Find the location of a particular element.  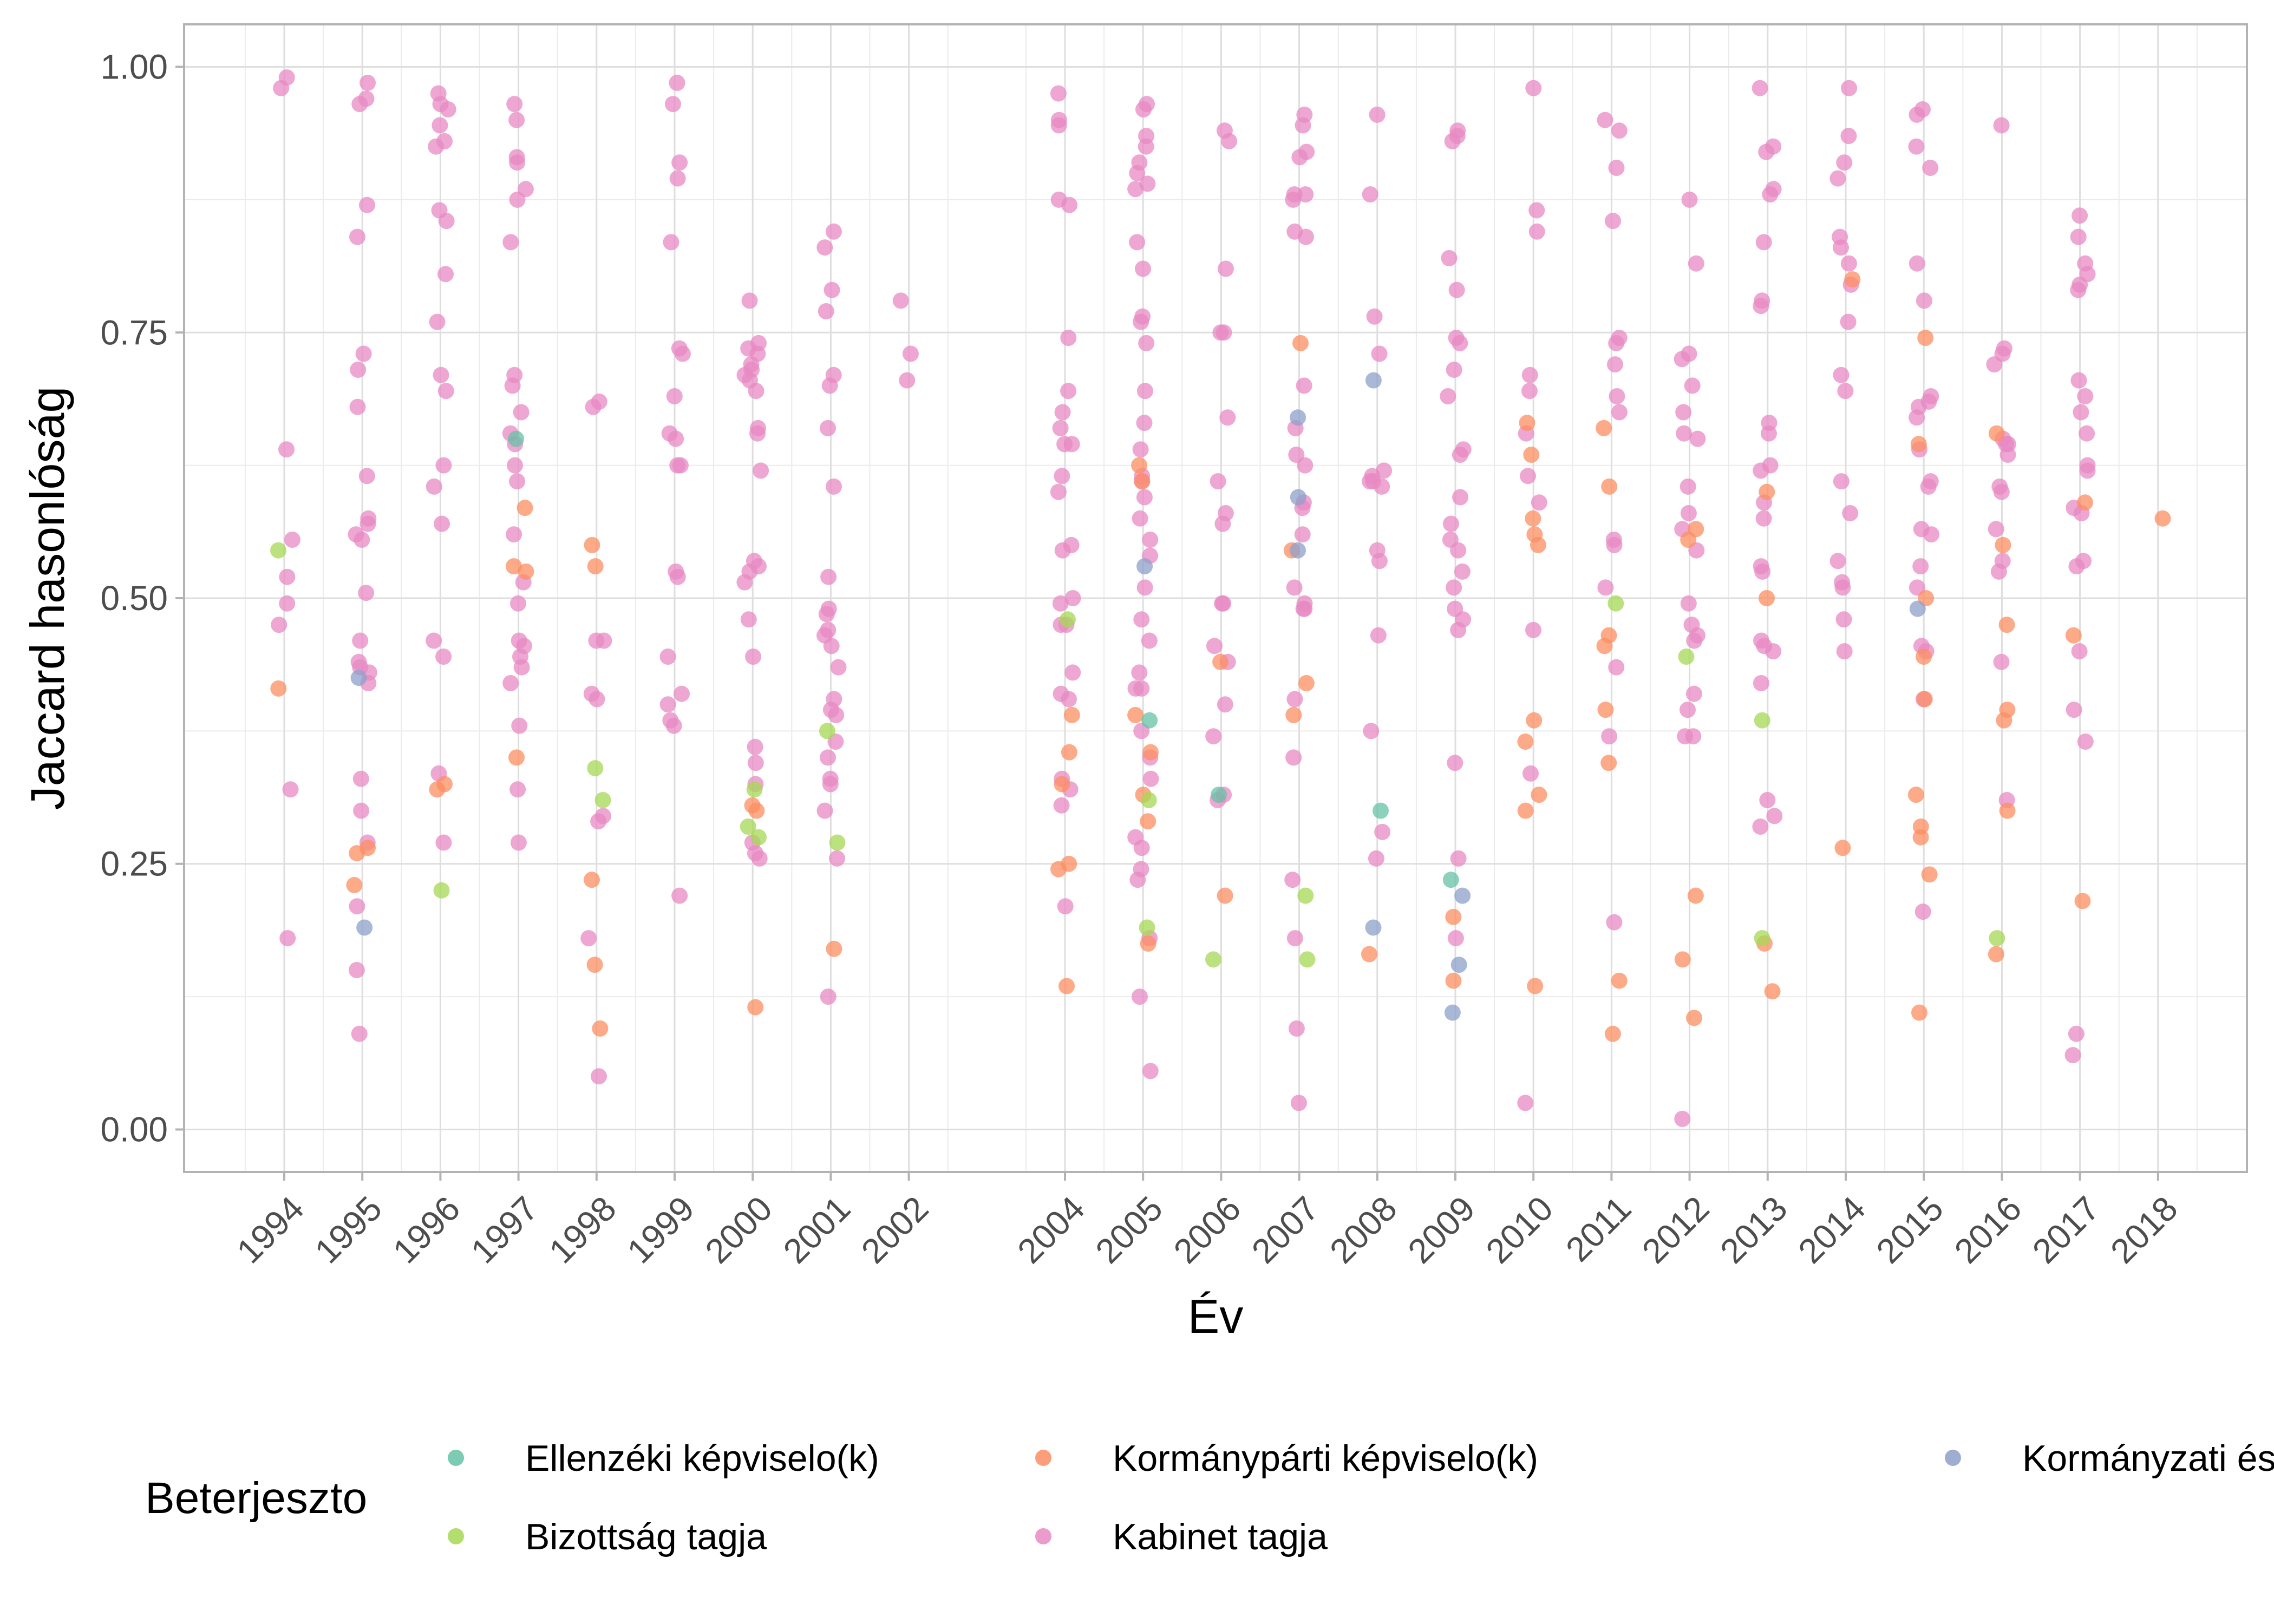

x-axis-title: Év is located at coordinates (1216, 1316).